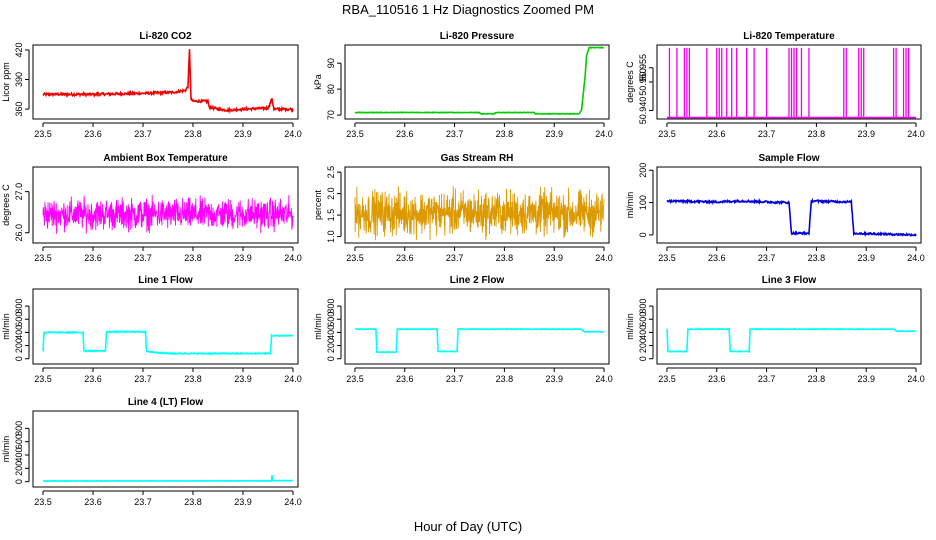  What do you see at coordinates (331, 236) in the screenshot?
I see `y-tick-label: 1.0` at bounding box center [331, 236].